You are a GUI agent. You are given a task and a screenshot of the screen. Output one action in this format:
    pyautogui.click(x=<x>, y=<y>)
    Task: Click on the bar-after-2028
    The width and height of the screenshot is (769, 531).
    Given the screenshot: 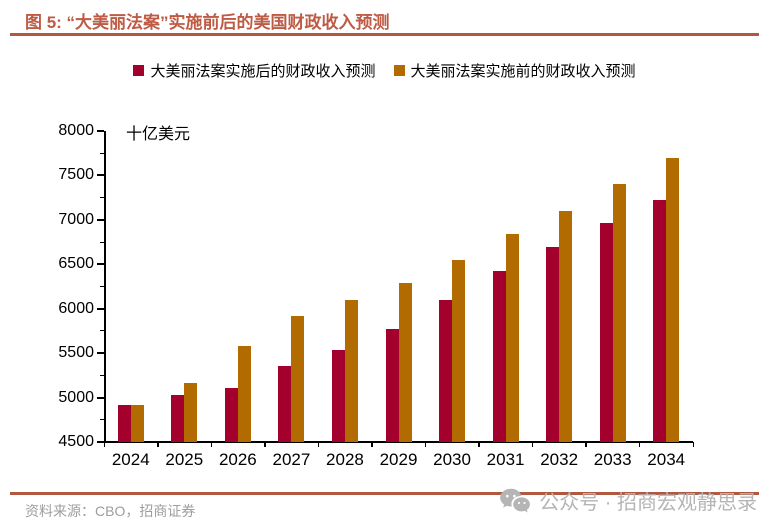 What is the action you would take?
    pyautogui.click(x=338, y=396)
    